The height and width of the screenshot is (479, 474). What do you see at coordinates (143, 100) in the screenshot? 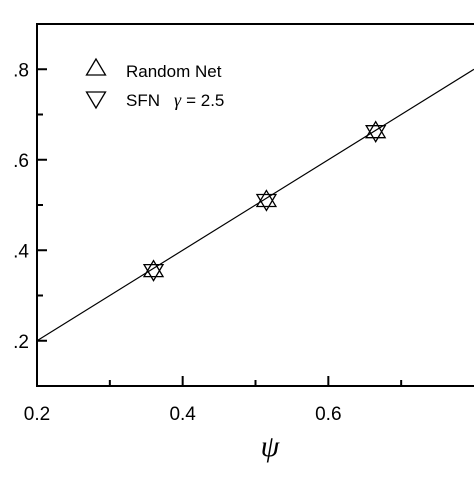
I see `legend-label-sfn-name: SFN` at bounding box center [143, 100].